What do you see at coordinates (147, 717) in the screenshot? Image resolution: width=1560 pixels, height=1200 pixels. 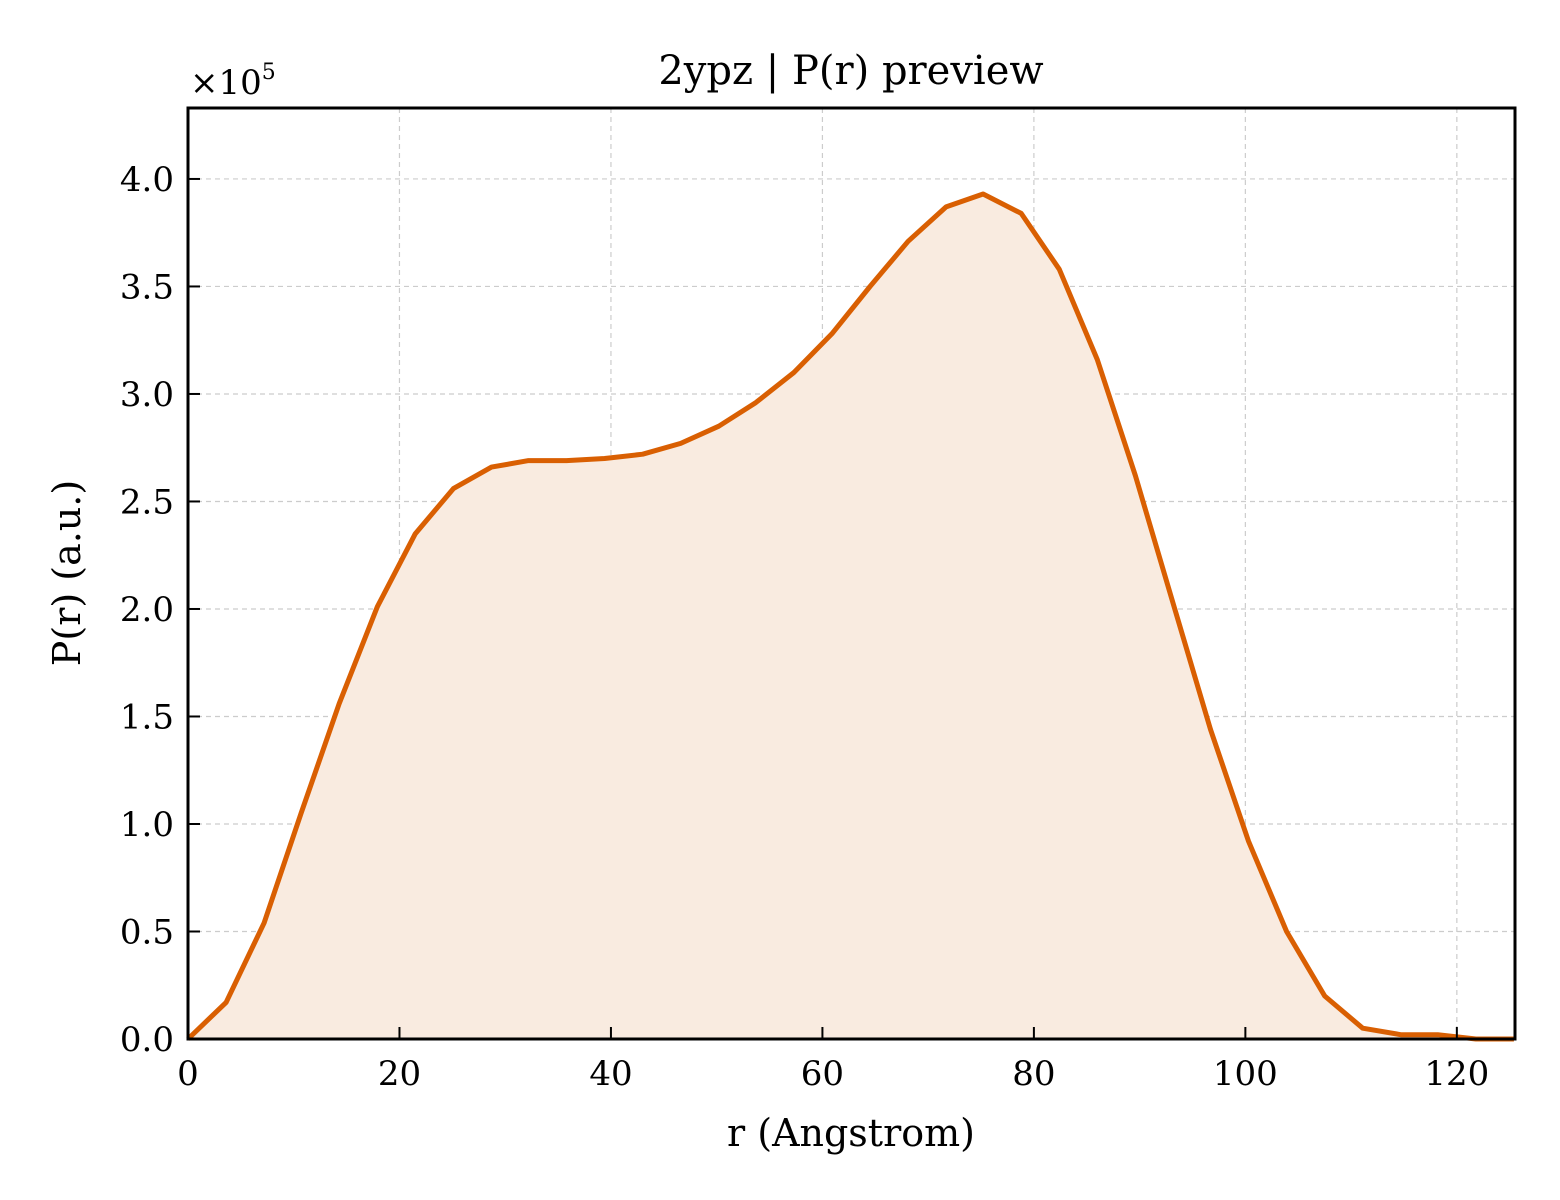 I see `y-tick-label: 1.5` at bounding box center [147, 717].